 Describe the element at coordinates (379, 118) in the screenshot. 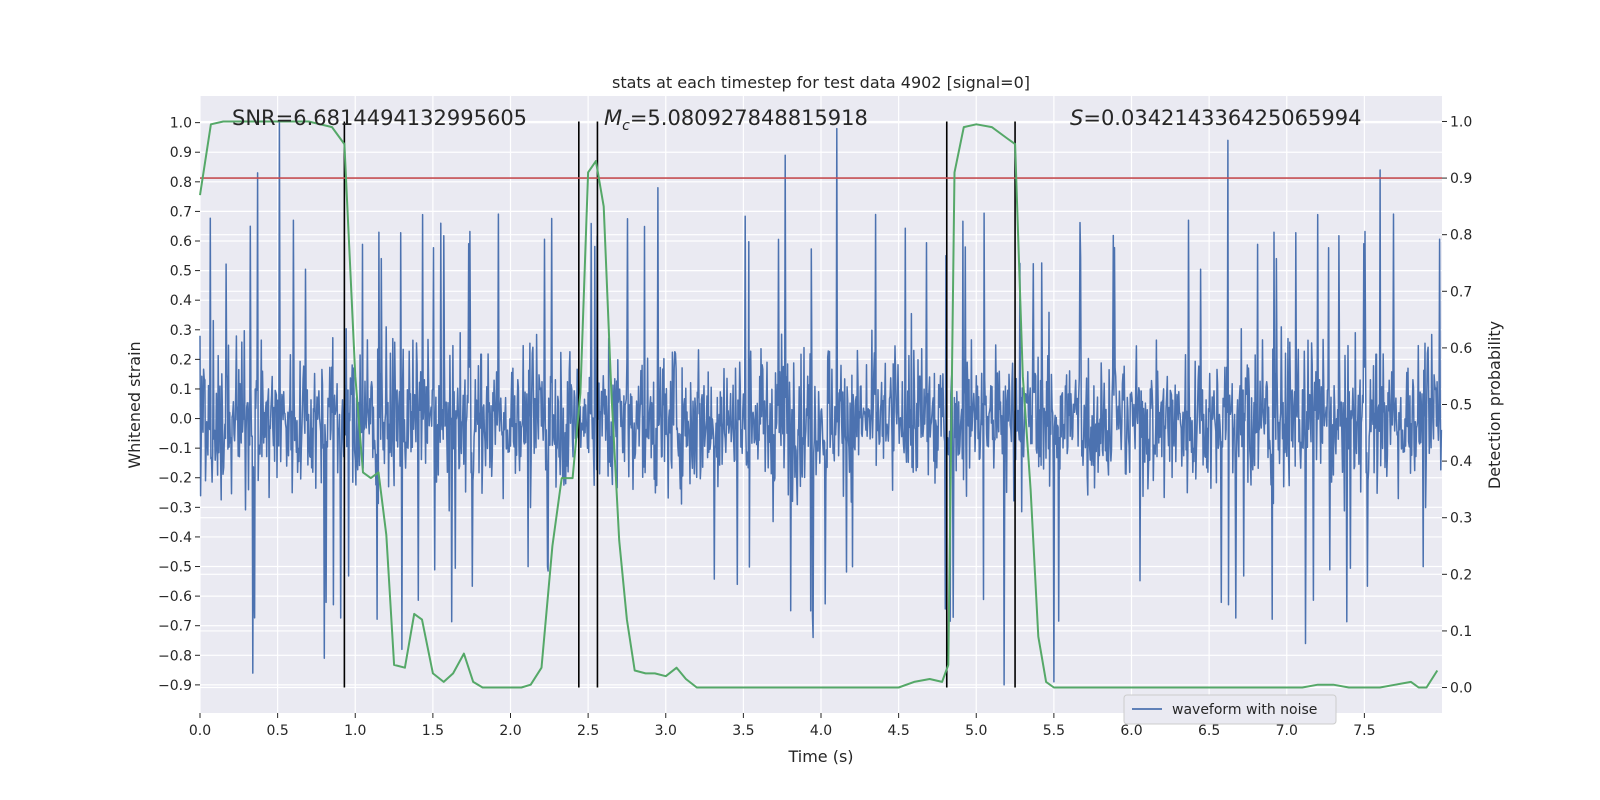

I see `snr-annotation: SNR=6.6814494132995605` at that location.